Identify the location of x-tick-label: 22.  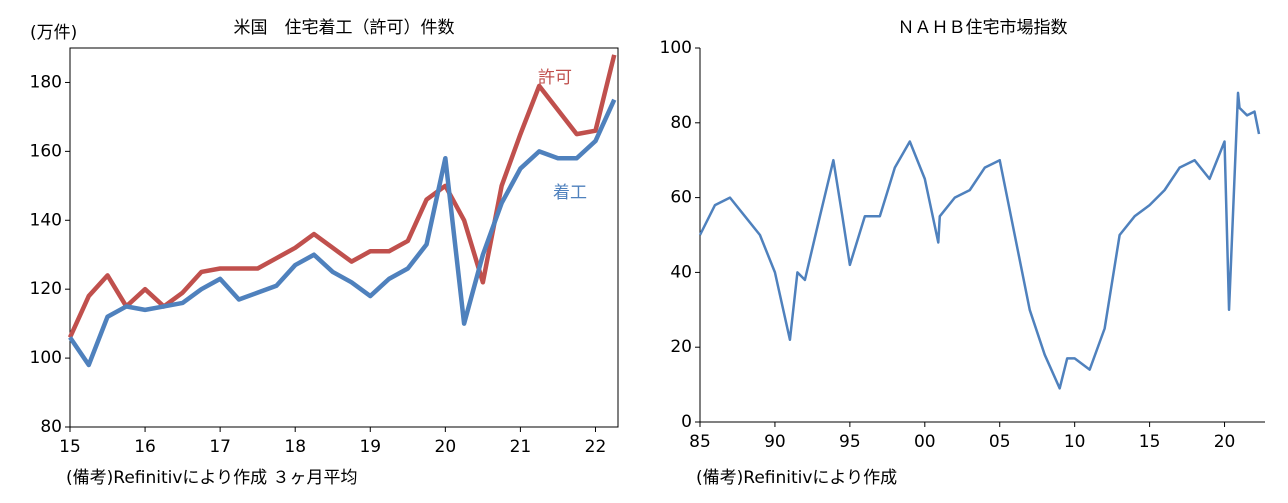
(596, 447).